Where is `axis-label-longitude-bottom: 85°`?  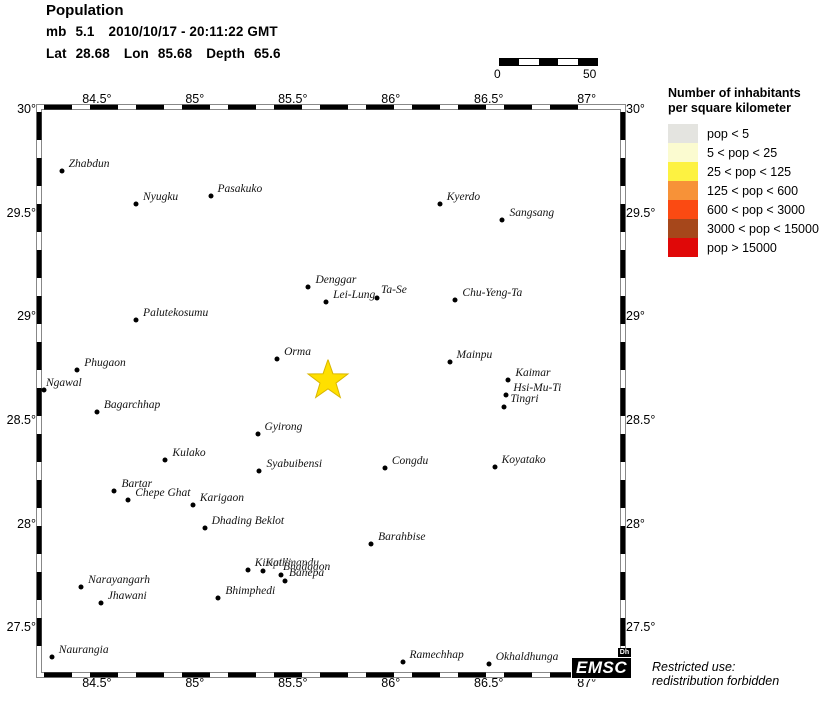 axis-label-longitude-bottom: 85° is located at coordinates (195, 683).